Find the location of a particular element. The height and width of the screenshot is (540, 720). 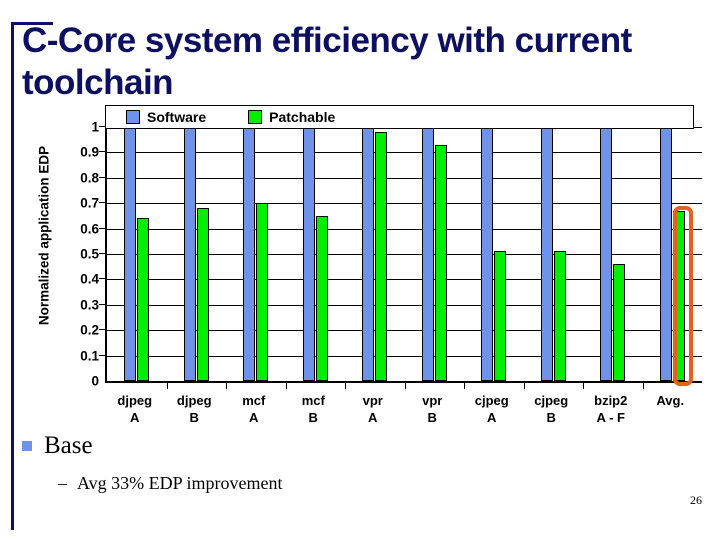

x-axis-label: cjpeg A is located at coordinates (492, 409).